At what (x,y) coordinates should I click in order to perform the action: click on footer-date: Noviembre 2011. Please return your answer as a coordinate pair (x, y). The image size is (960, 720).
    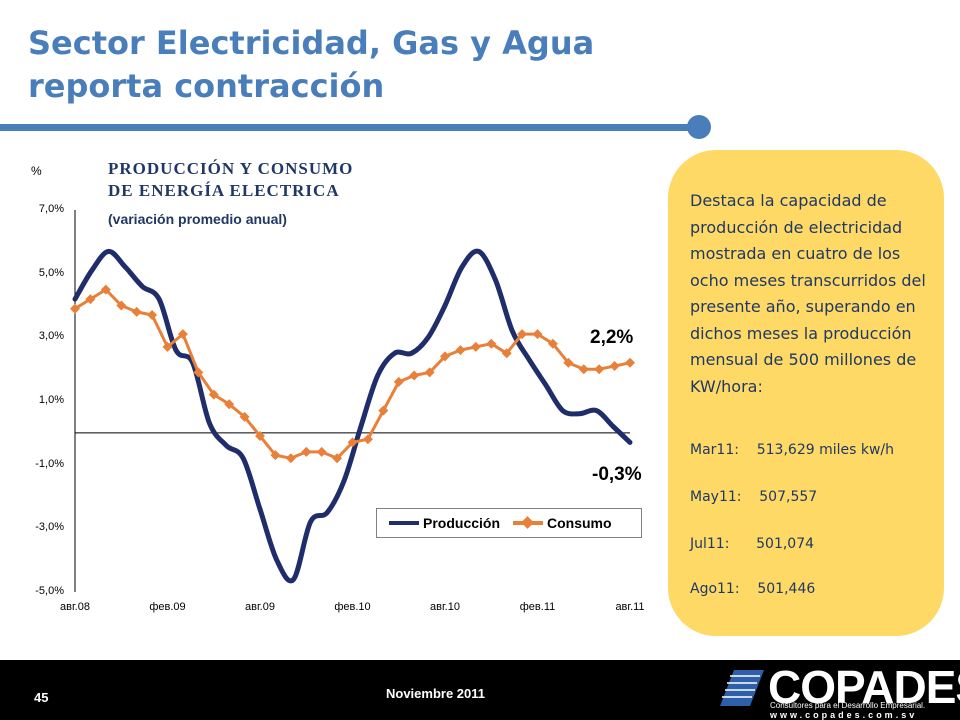
    Looking at the image, I should click on (436, 693).